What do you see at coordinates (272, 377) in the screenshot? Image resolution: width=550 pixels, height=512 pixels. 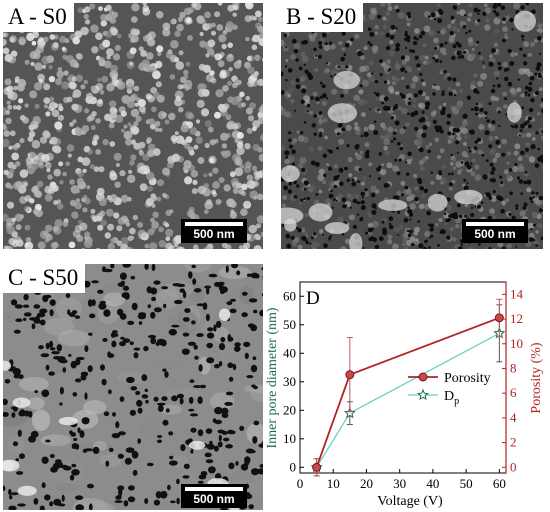 I see `y-axis-label-left: Inner pore diameter (nm)` at bounding box center [272, 377].